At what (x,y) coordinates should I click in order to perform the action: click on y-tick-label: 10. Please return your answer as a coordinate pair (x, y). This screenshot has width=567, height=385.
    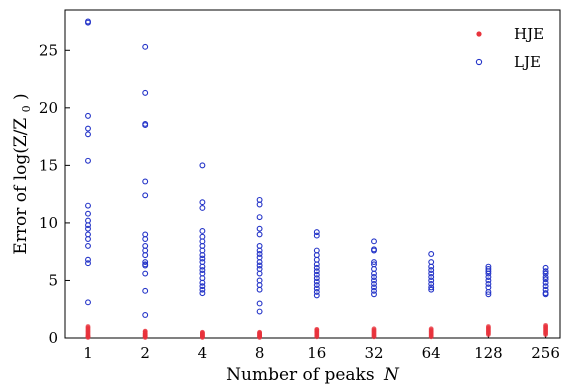
    Looking at the image, I should click on (48, 223).